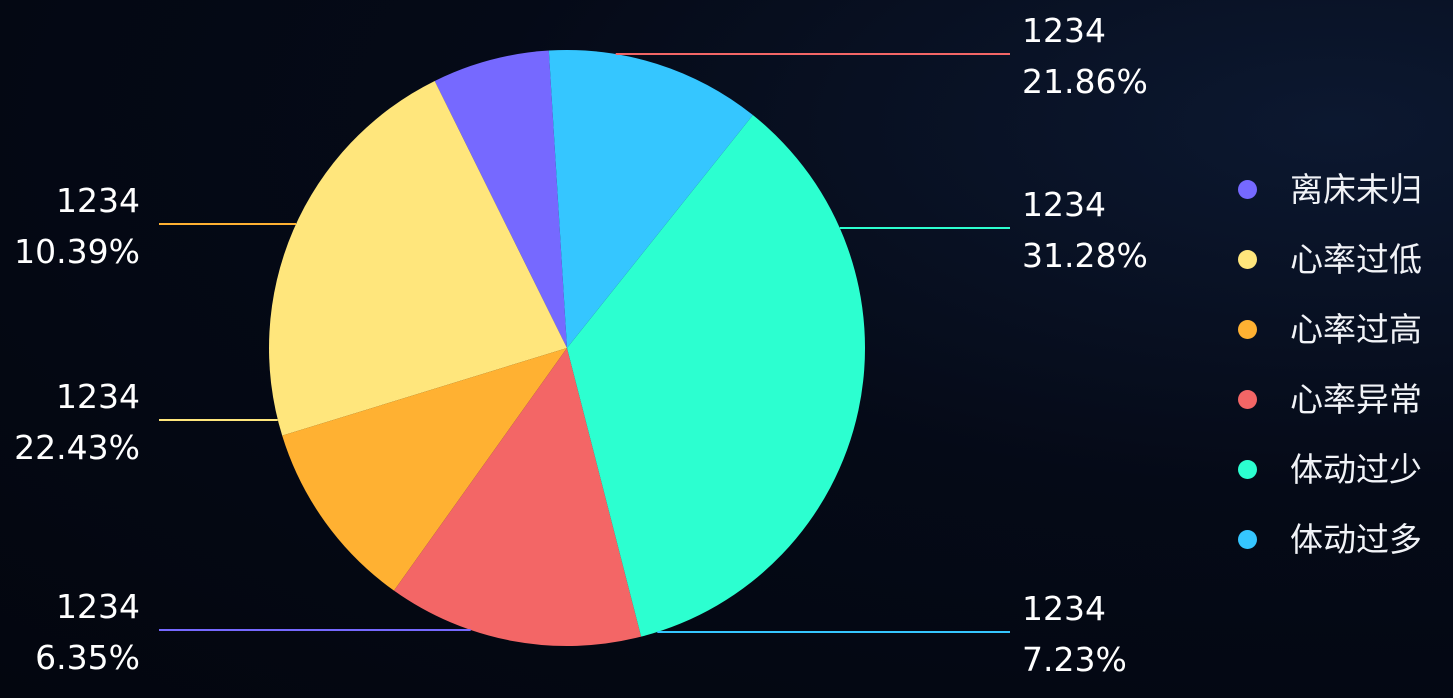 The width and height of the screenshot is (1453, 698). What do you see at coordinates (1356, 469) in the screenshot?
I see `legend-label: 体动过少` at bounding box center [1356, 469].